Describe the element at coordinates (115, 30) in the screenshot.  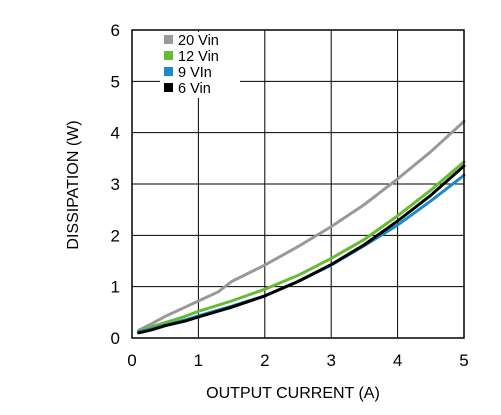
I see `y-tick-label: 6` at that location.